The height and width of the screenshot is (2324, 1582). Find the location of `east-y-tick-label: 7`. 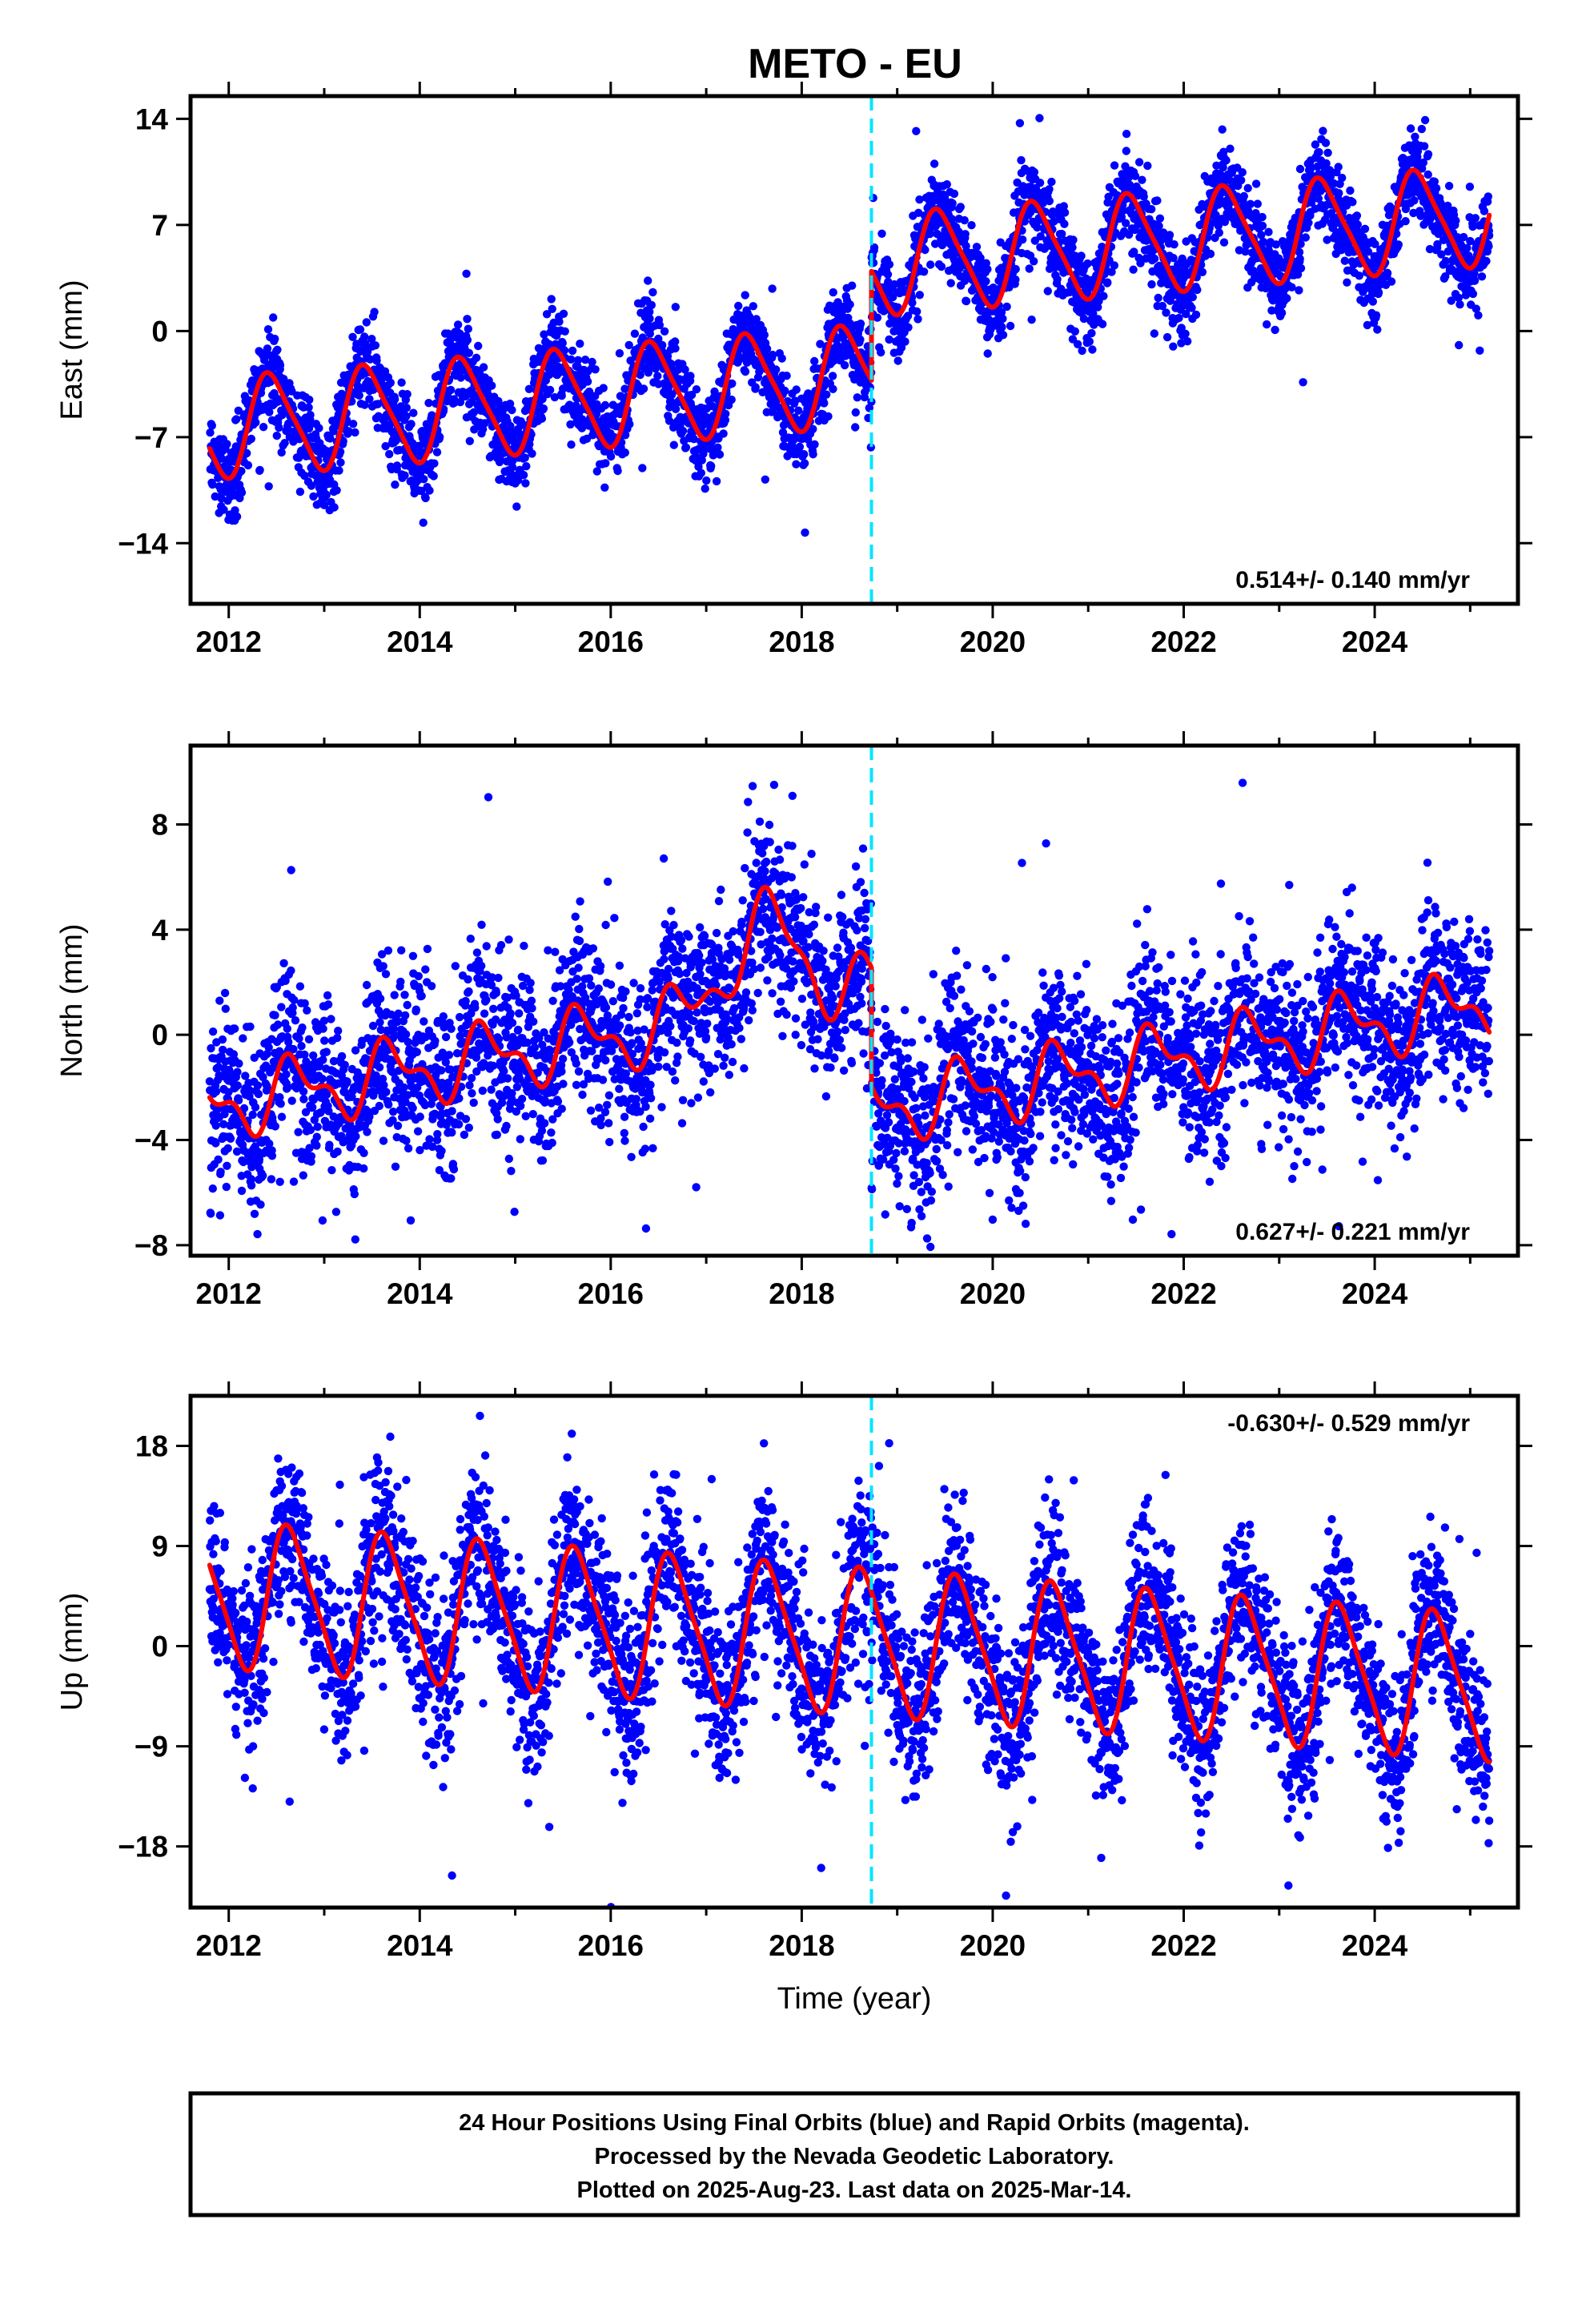

east-y-tick-label: 7 is located at coordinates (159, 225).